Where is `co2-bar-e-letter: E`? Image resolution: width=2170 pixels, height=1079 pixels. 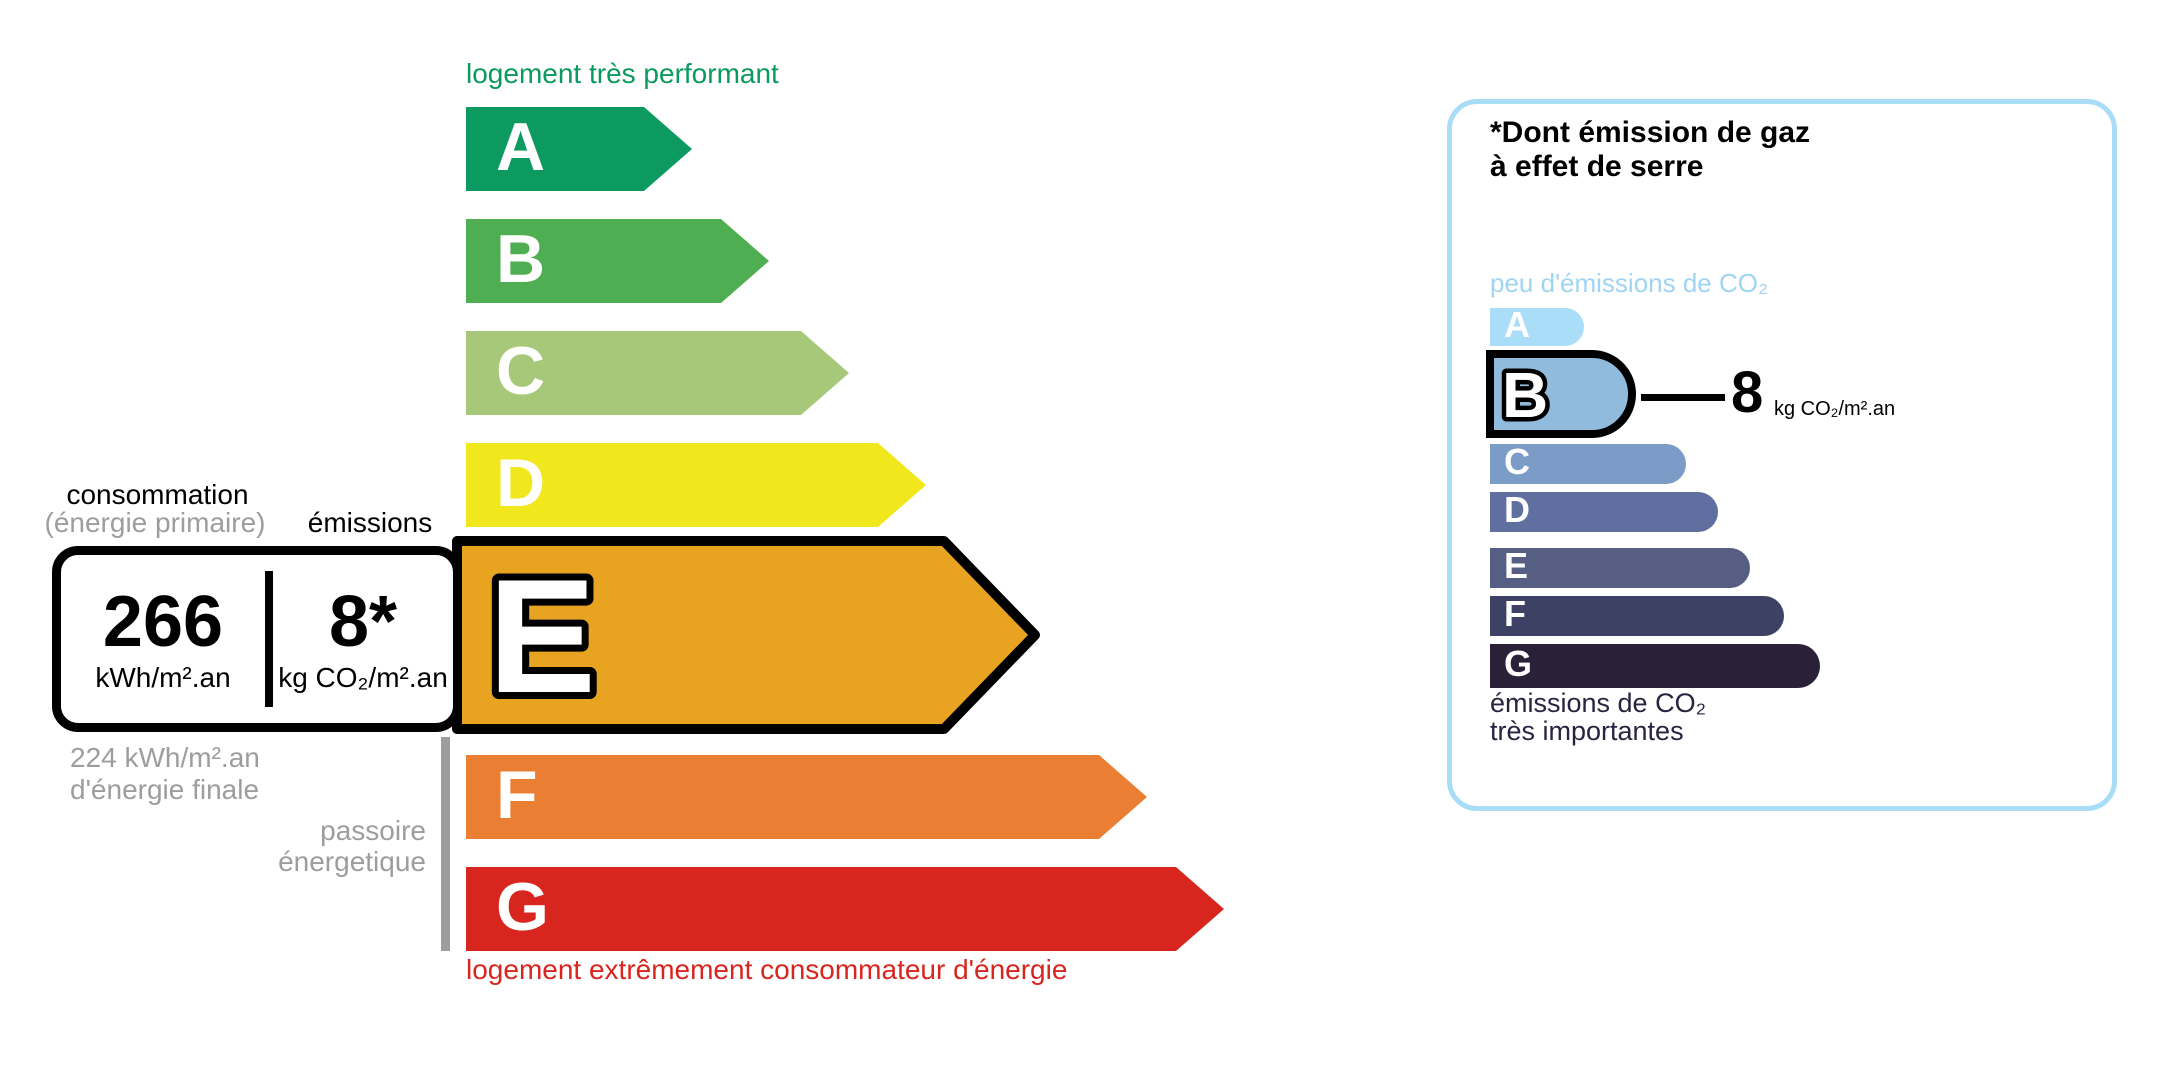 co2-bar-e-letter: E is located at coordinates (1516, 565).